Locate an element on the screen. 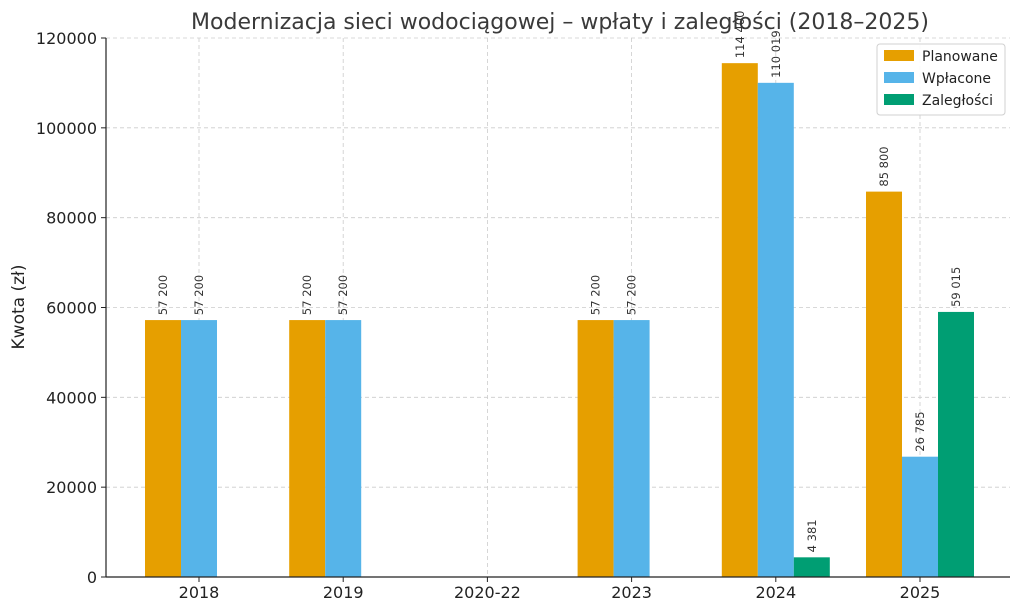 This screenshot has height=609, width=1024. bar-zaległości-2025 is located at coordinates (956, 444).